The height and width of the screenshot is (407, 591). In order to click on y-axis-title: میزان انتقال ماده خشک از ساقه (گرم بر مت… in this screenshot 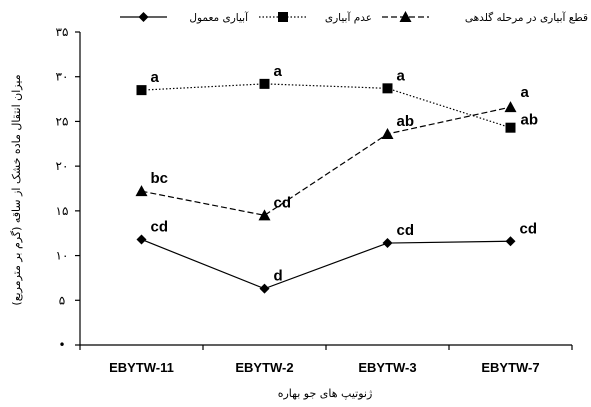, I will do `click(16, 189)`.